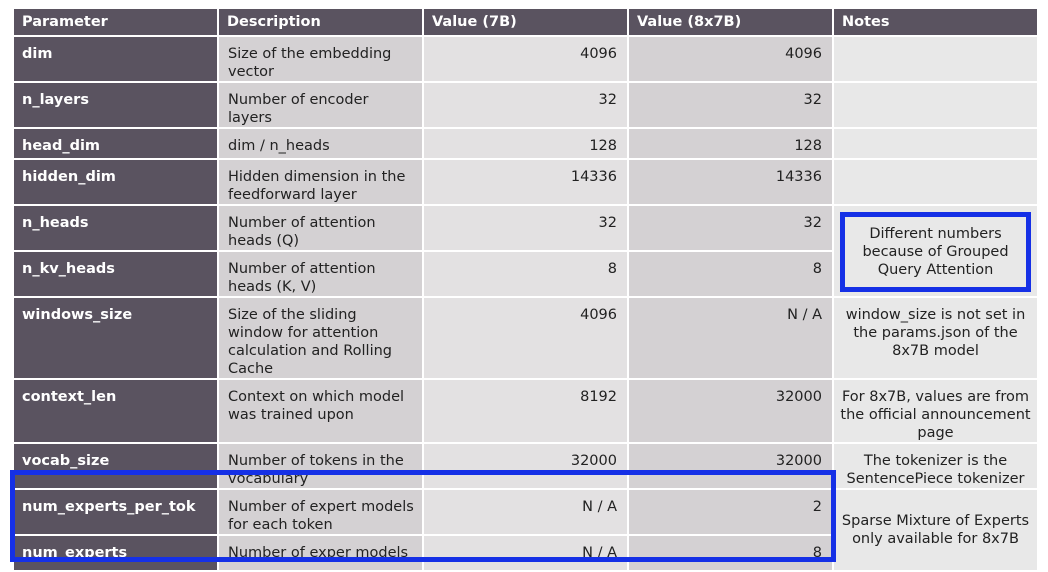 The image size is (1048, 572). What do you see at coordinates (320, 553) in the screenshot?
I see `description-cell: Number of exper models` at bounding box center [320, 553].